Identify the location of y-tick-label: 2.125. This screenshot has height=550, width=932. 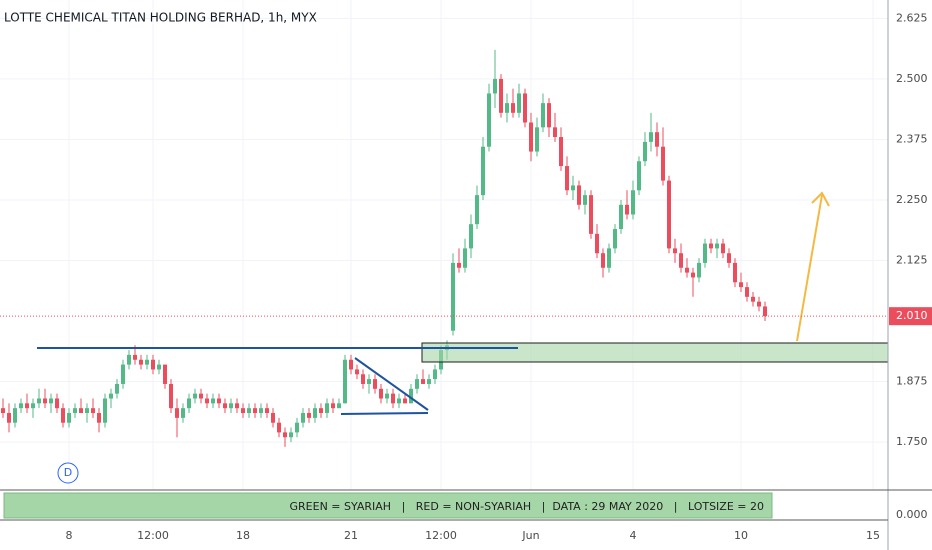
(912, 259).